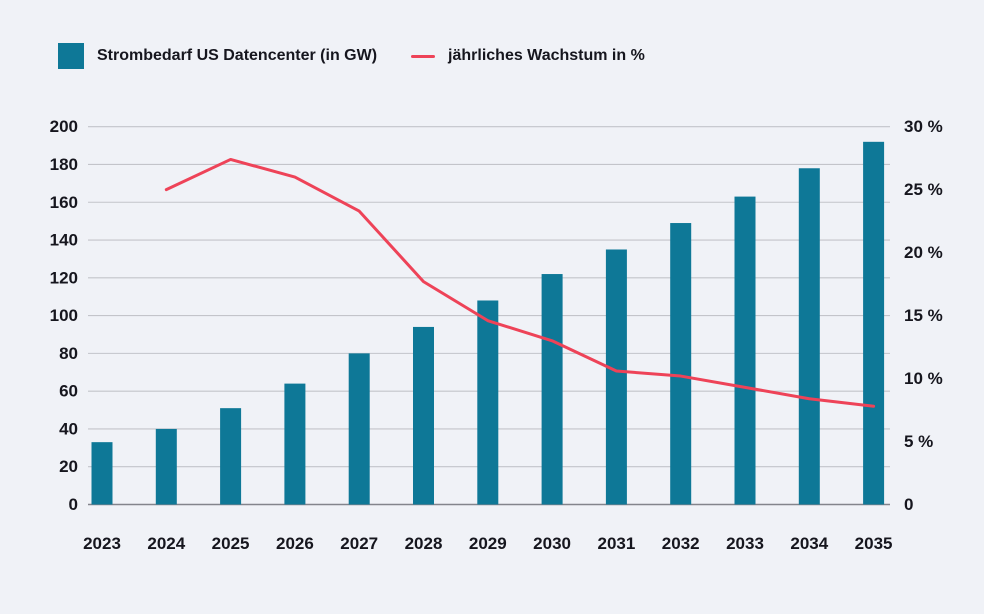 Image resolution: width=984 pixels, height=614 pixels. I want to click on x-axis-year-label: 2034, so click(809, 543).